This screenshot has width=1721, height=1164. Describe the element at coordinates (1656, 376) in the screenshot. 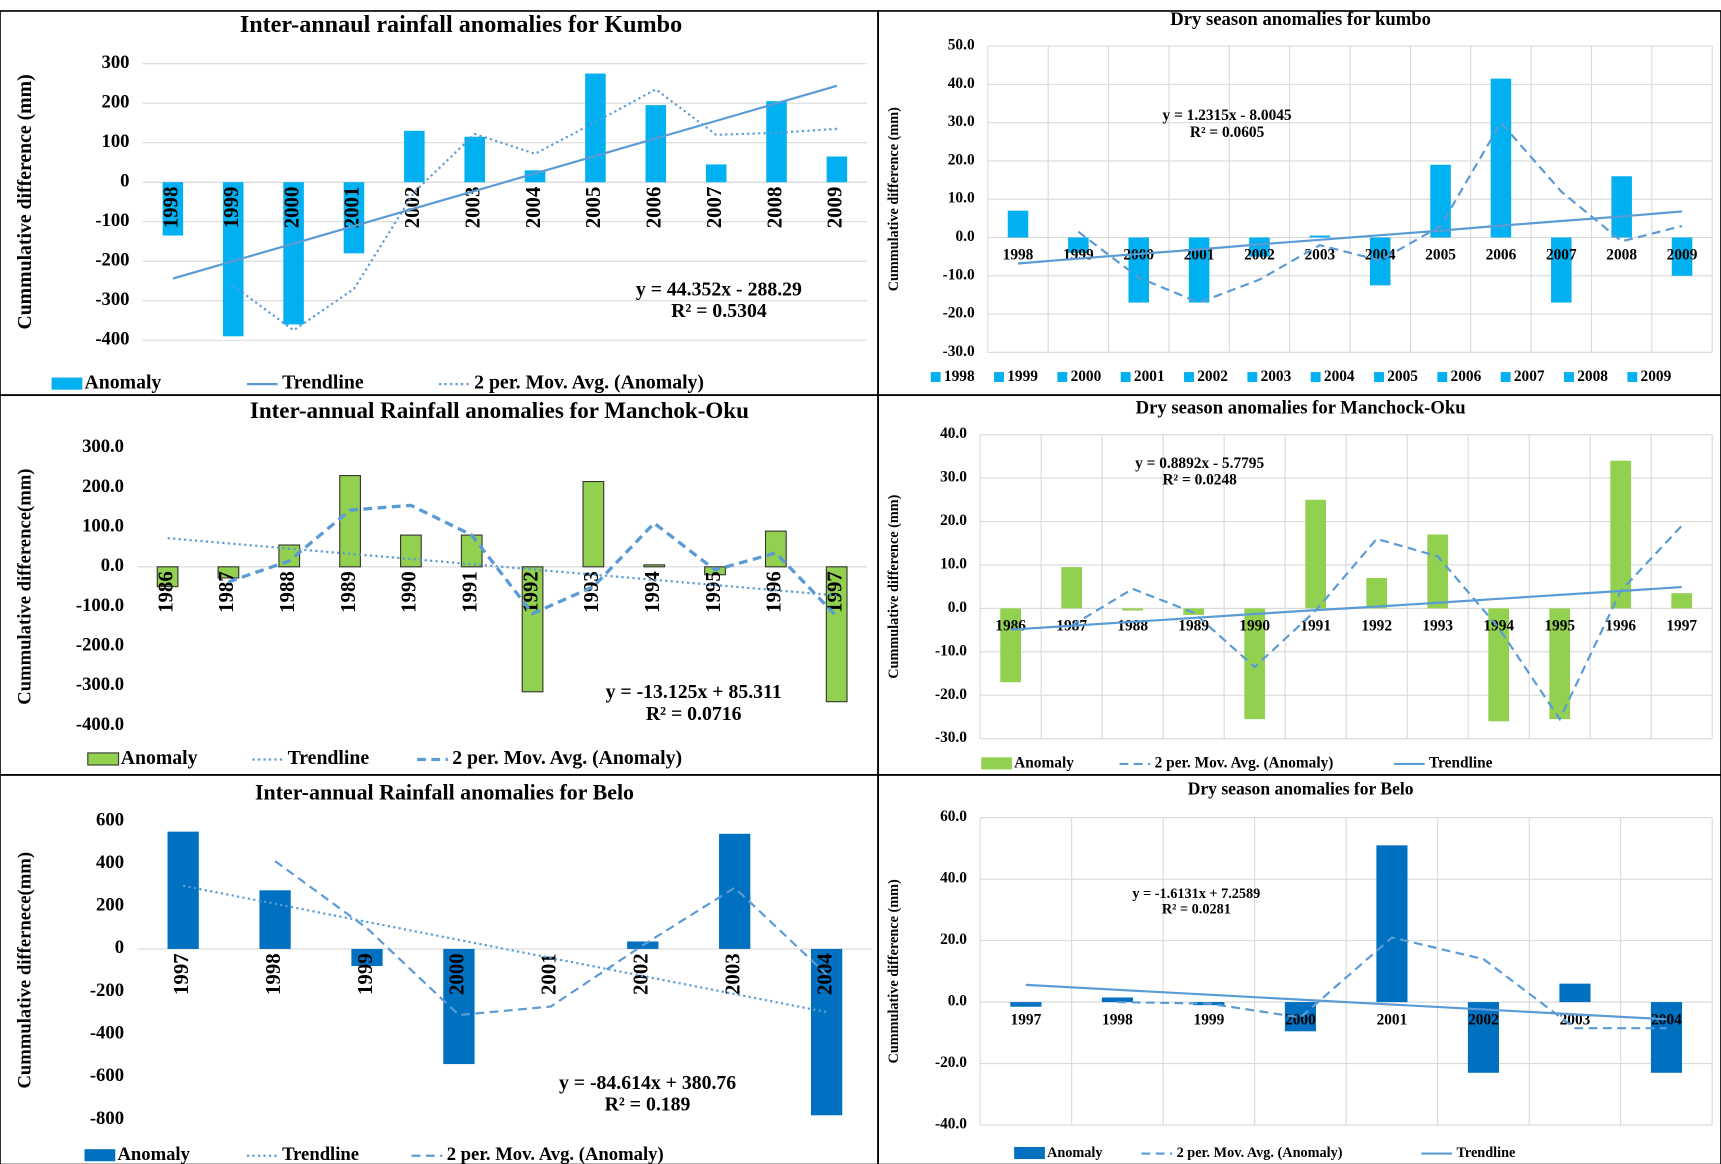

I see `legend-label: 2009` at that location.